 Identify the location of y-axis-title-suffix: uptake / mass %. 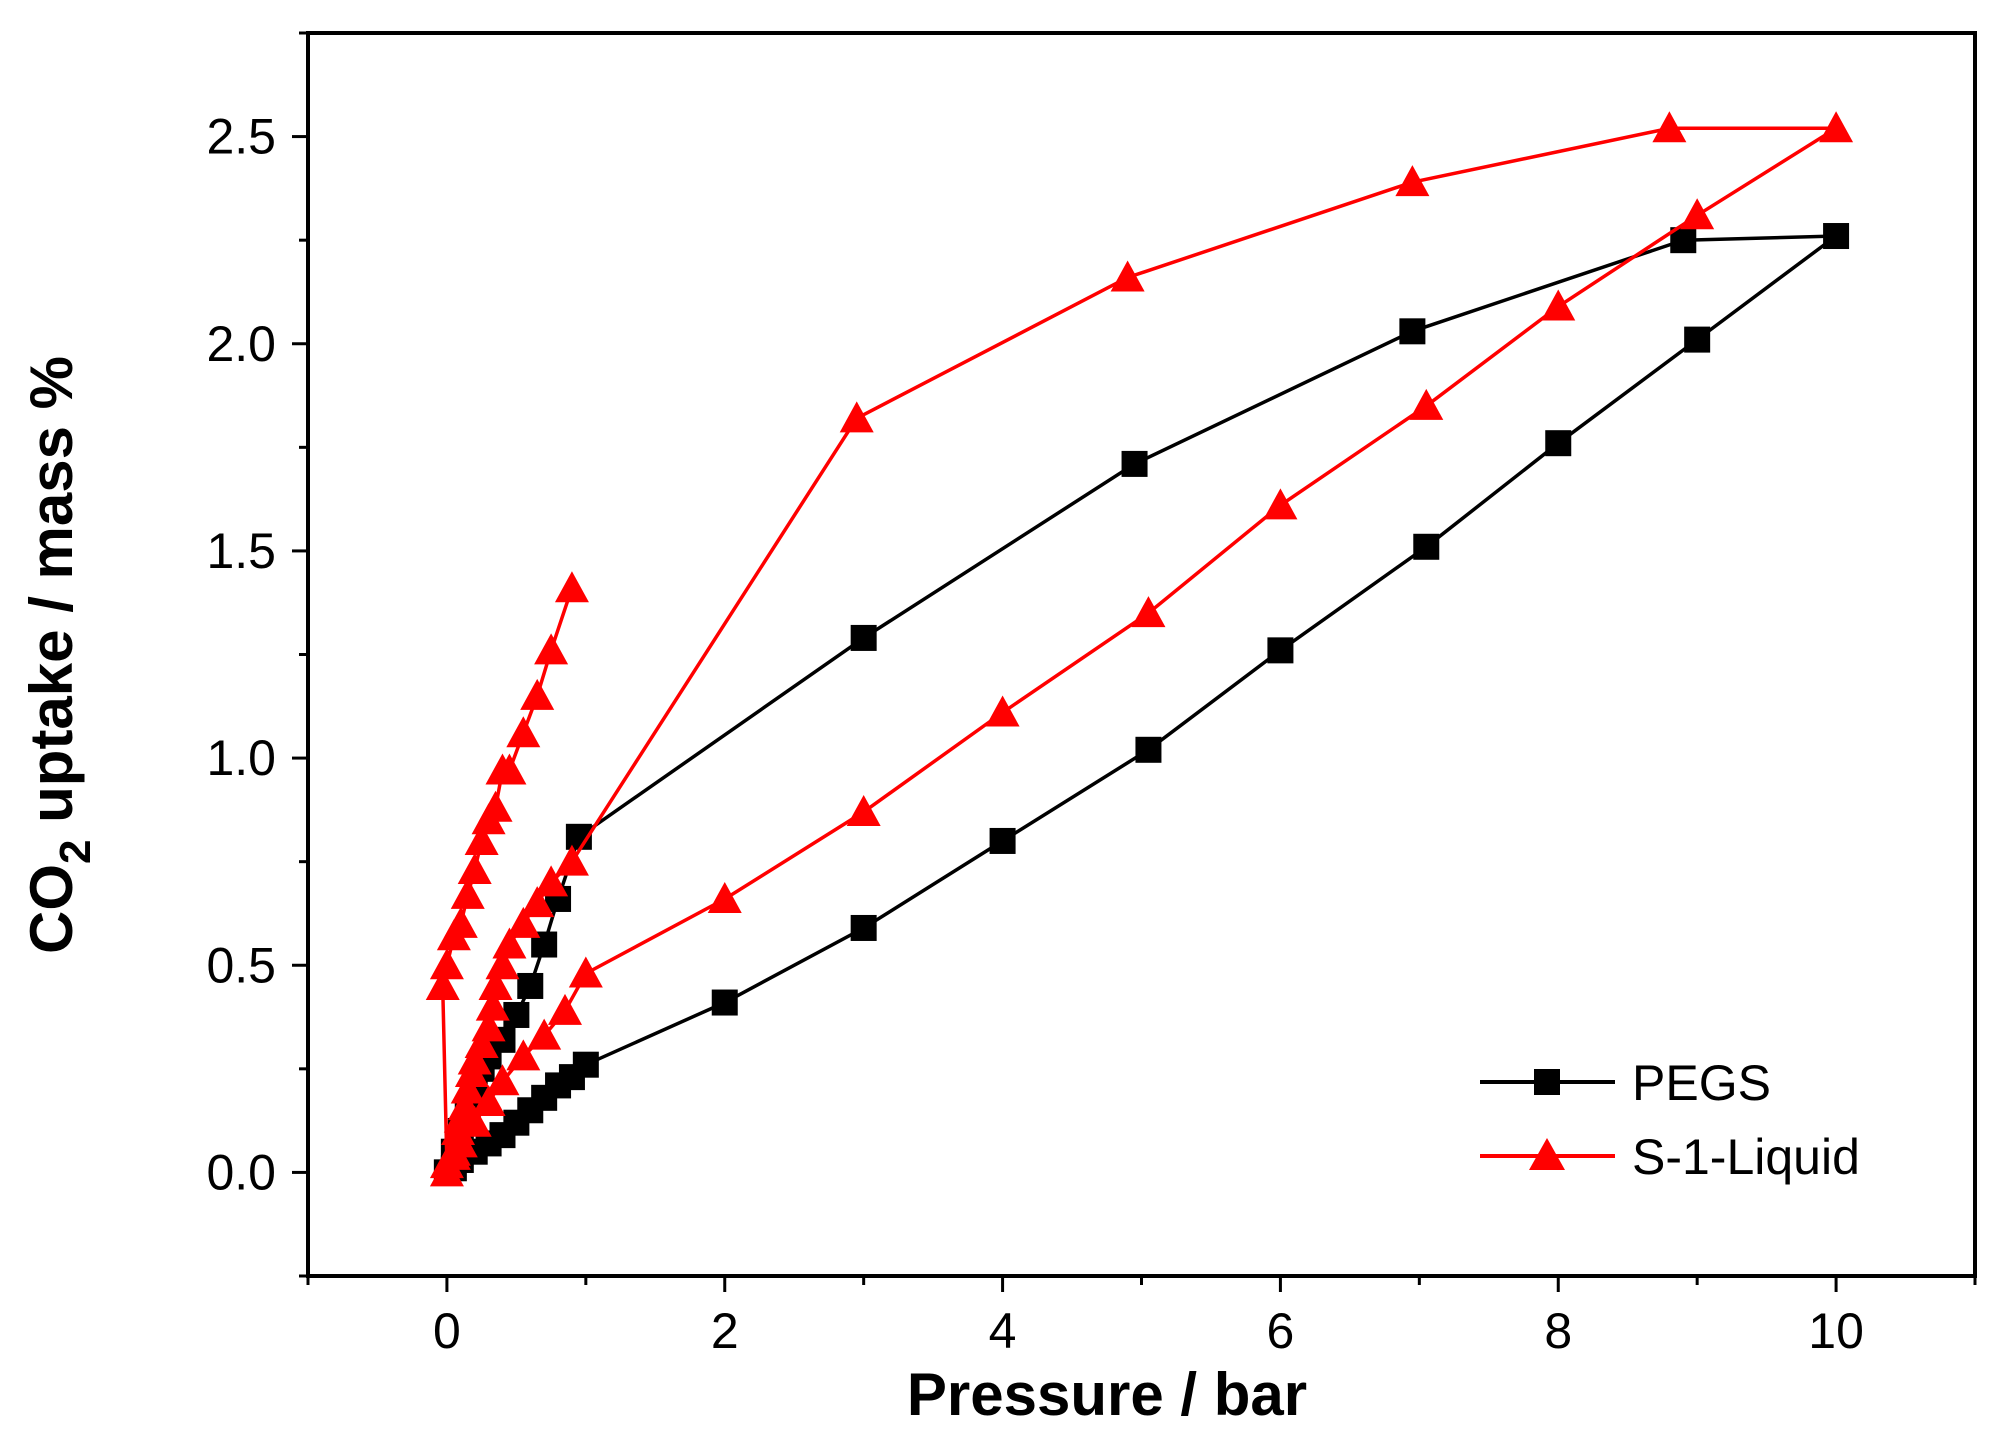
(51, 598).